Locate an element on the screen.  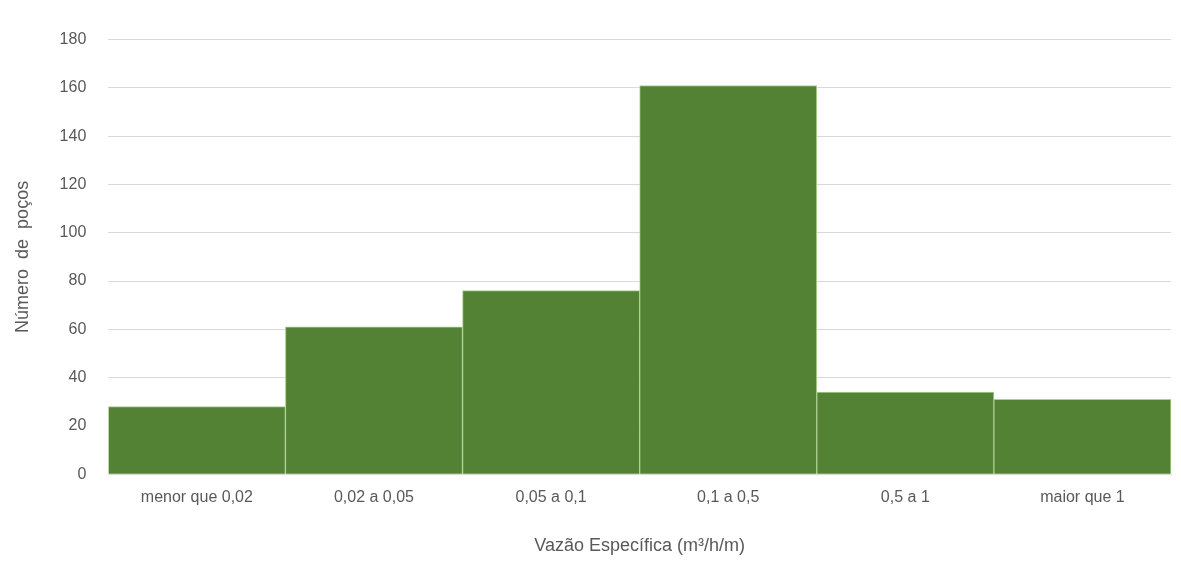
y-tick-label: 60 is located at coordinates (77, 328).